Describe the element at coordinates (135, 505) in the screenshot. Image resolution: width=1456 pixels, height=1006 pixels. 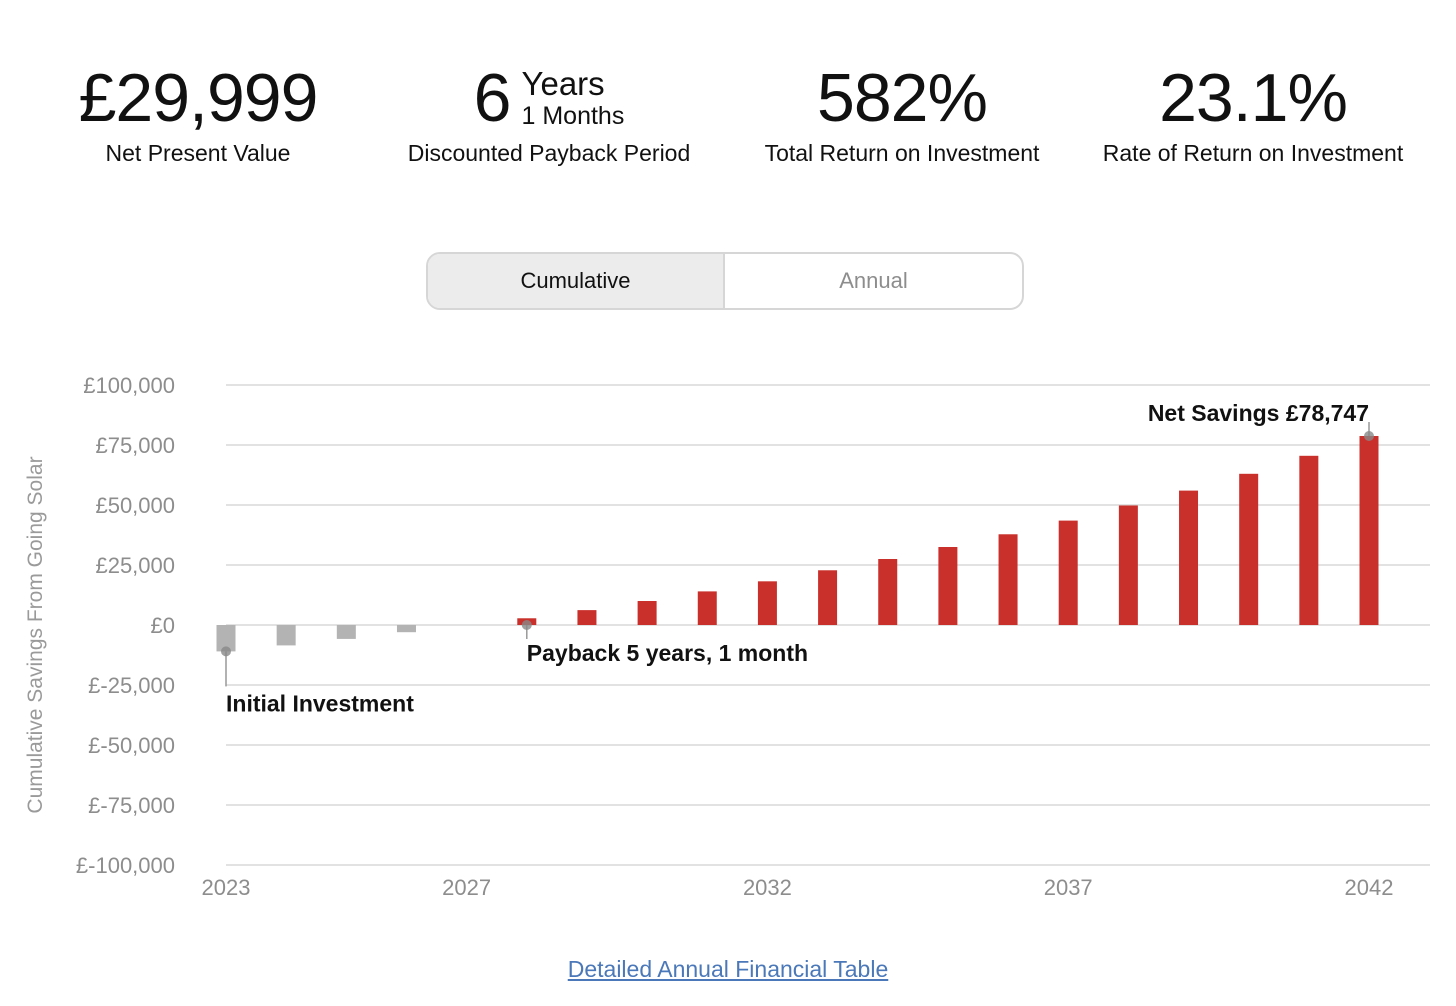
I see `y-tick-label: £50,000` at that location.